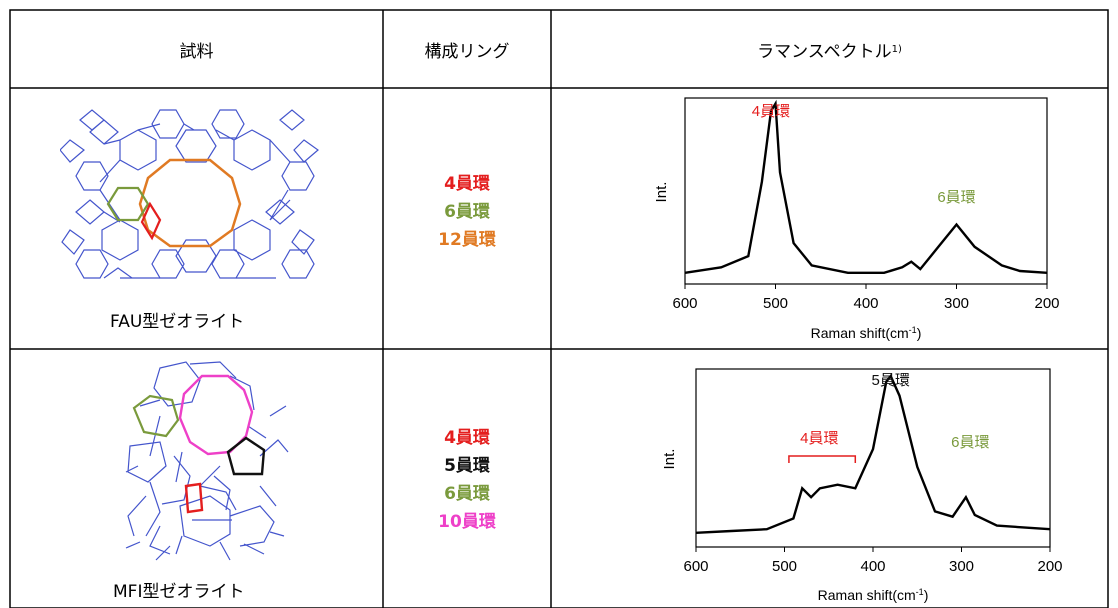  I want to click on mfi-six-ring-shape, so click(156, 416).